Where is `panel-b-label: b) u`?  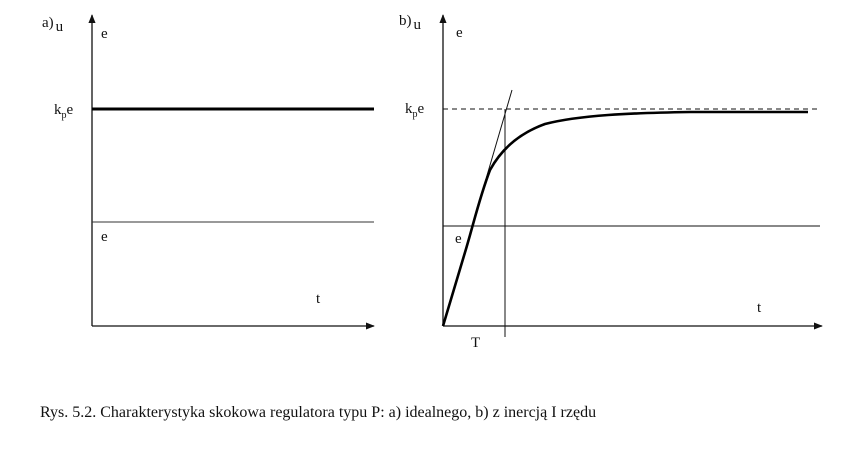
panel-b-label: b) u is located at coordinates (410, 23).